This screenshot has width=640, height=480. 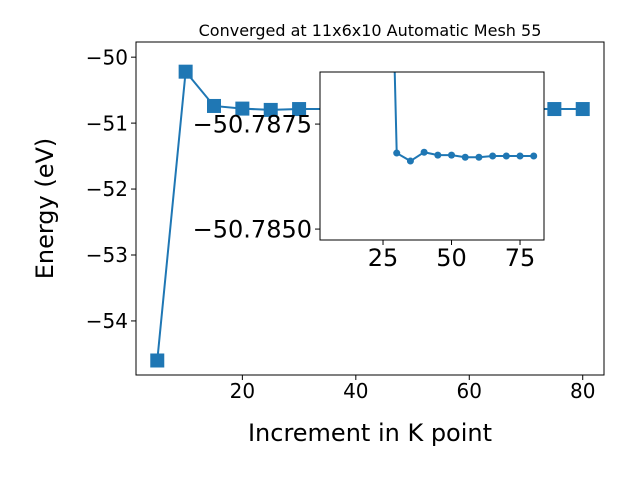 What do you see at coordinates (520, 258) in the screenshot?
I see `x-tick-label: 75` at bounding box center [520, 258].